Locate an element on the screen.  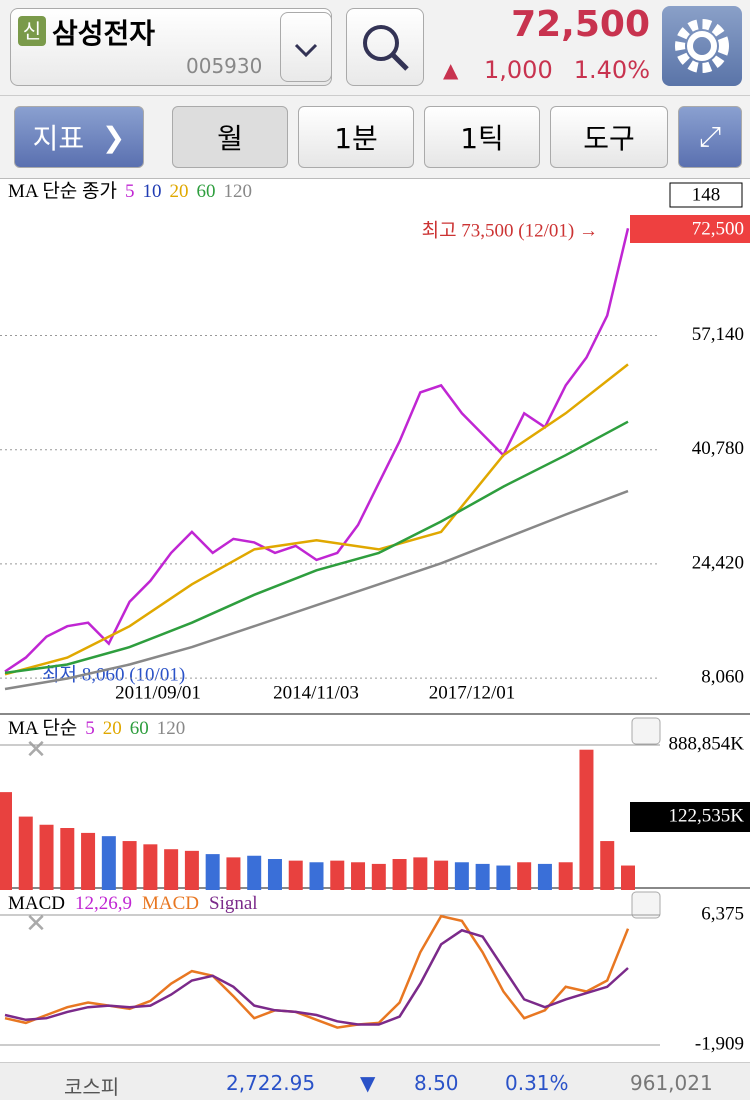
legend-params: 12,26,9 is located at coordinates (103, 903).